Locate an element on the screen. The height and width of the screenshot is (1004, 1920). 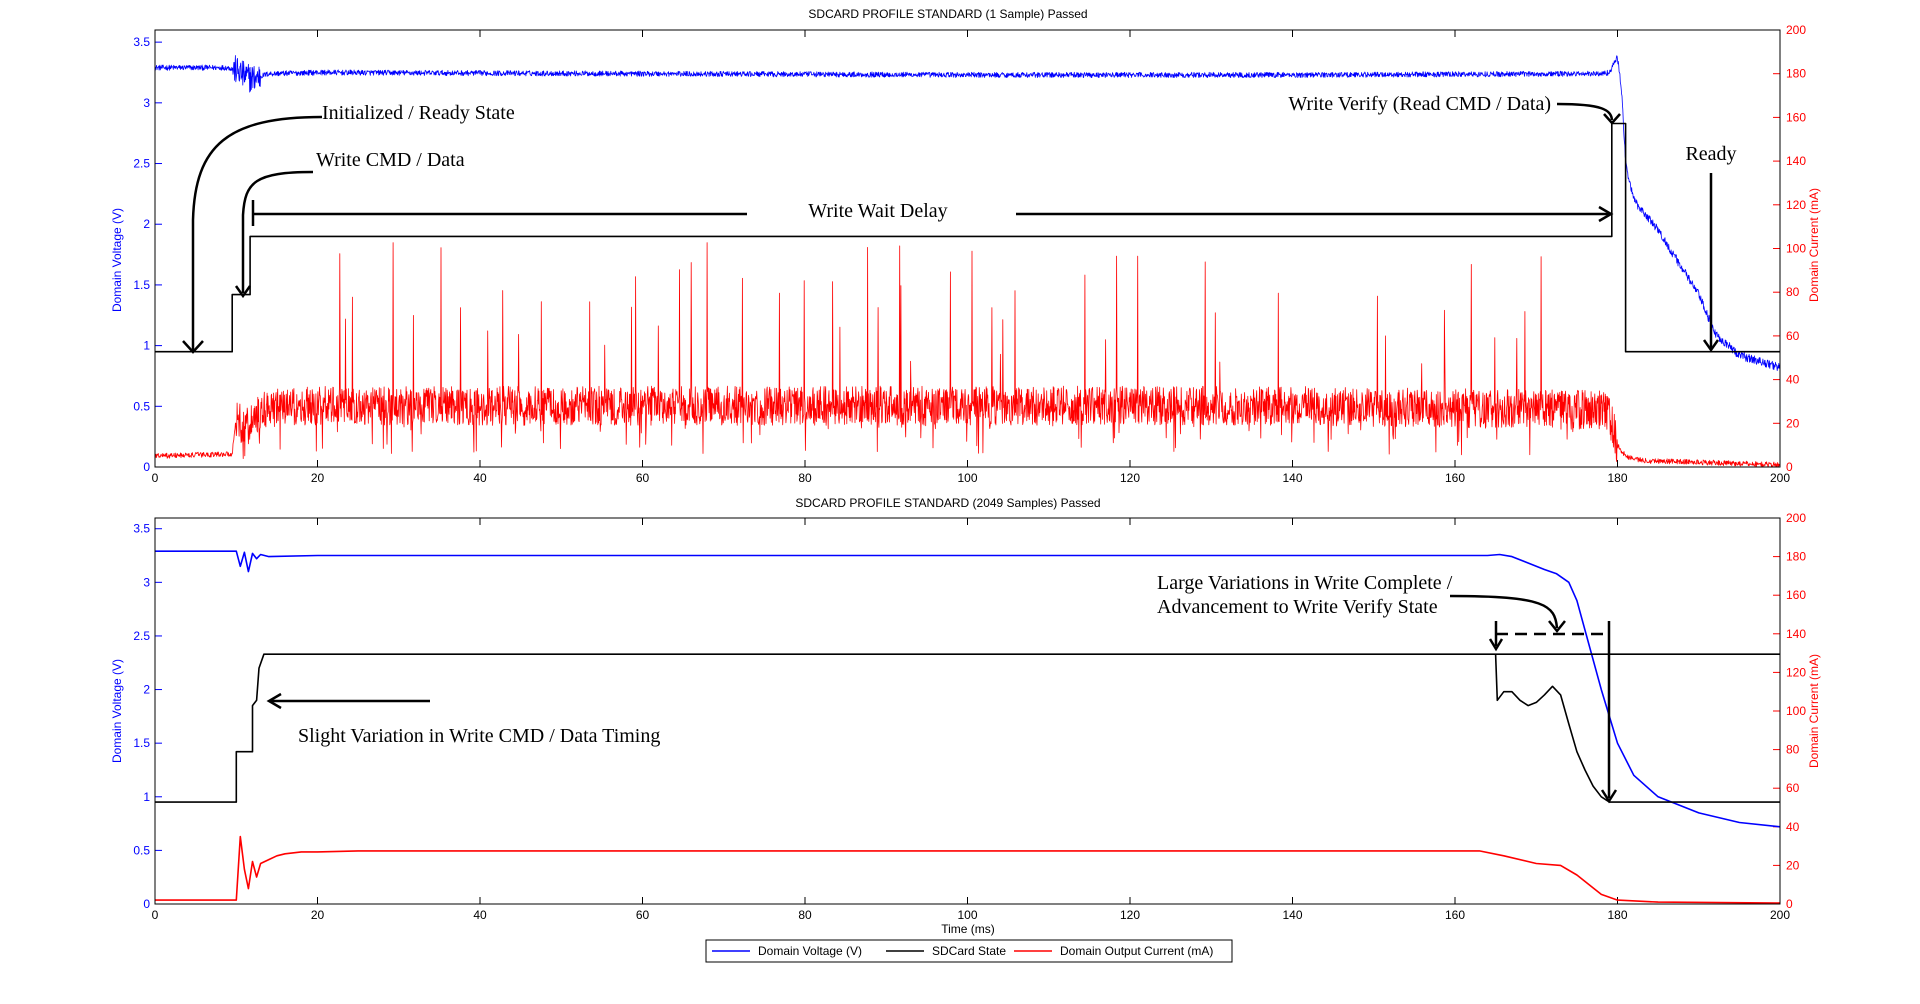
annotation-arrowhead-large-variations is located at coordinates (1557, 627).